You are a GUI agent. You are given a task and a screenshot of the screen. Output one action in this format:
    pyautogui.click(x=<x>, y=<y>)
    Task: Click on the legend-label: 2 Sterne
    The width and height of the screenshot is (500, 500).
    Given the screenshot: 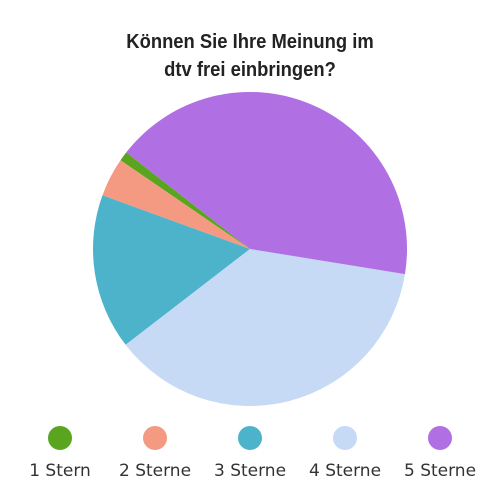 What is the action you would take?
    pyautogui.click(x=155, y=471)
    